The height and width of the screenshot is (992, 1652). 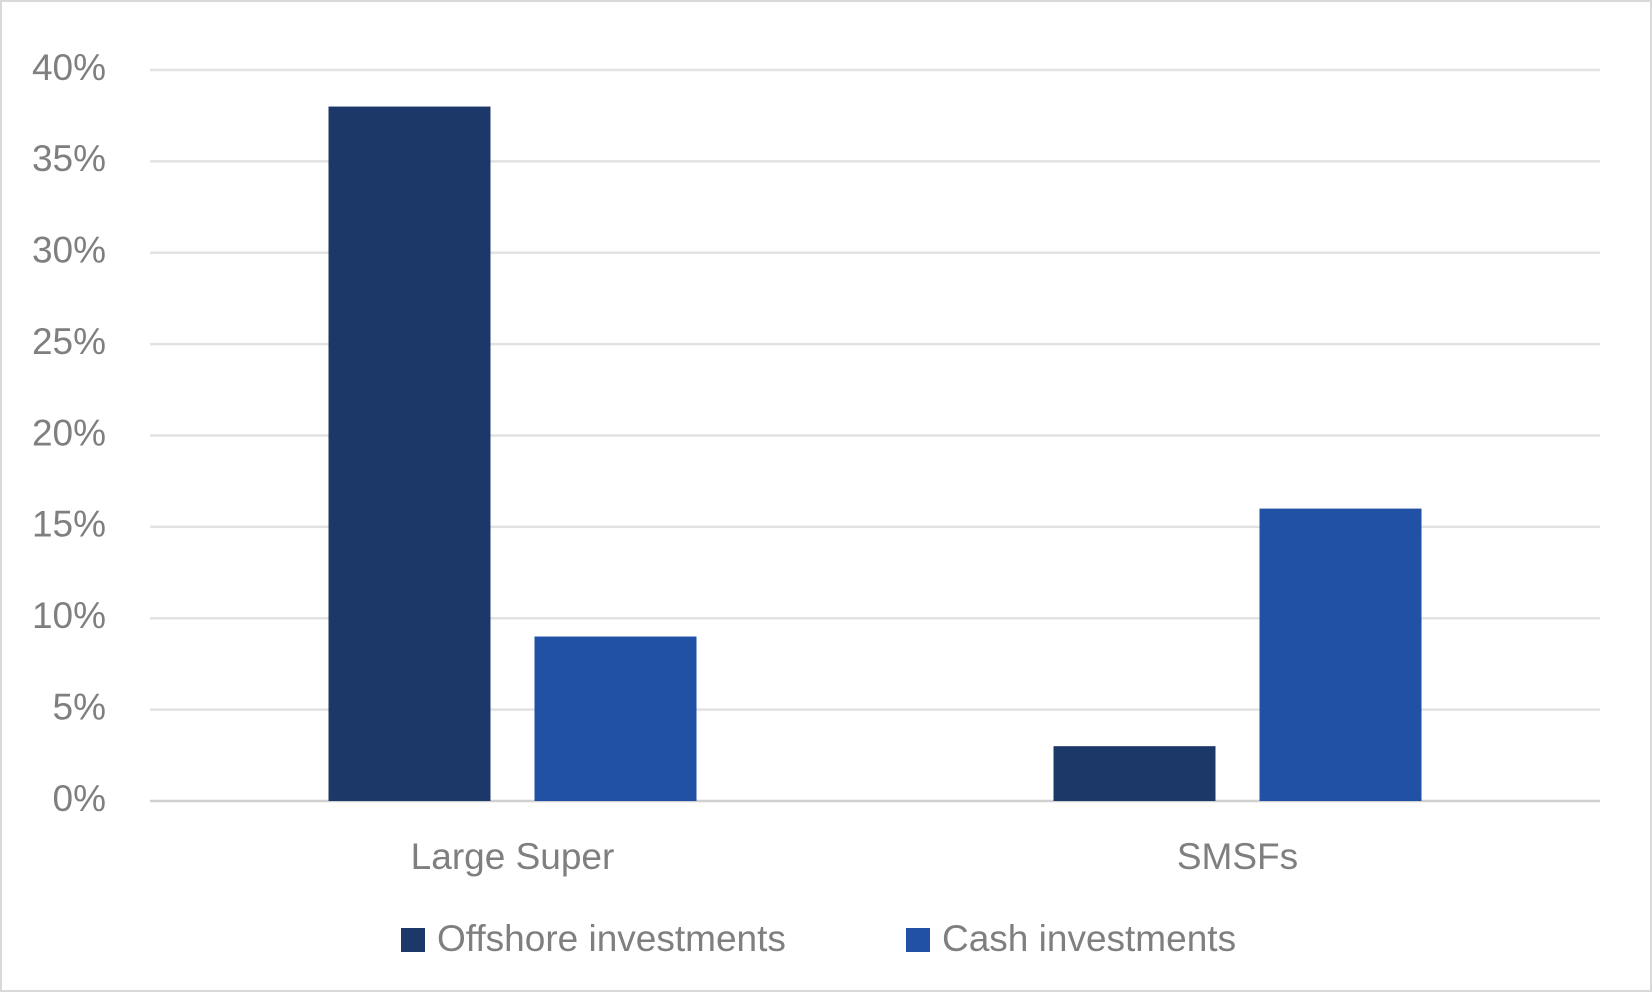 I want to click on legend-label: Cash investments, so click(x=1089, y=938).